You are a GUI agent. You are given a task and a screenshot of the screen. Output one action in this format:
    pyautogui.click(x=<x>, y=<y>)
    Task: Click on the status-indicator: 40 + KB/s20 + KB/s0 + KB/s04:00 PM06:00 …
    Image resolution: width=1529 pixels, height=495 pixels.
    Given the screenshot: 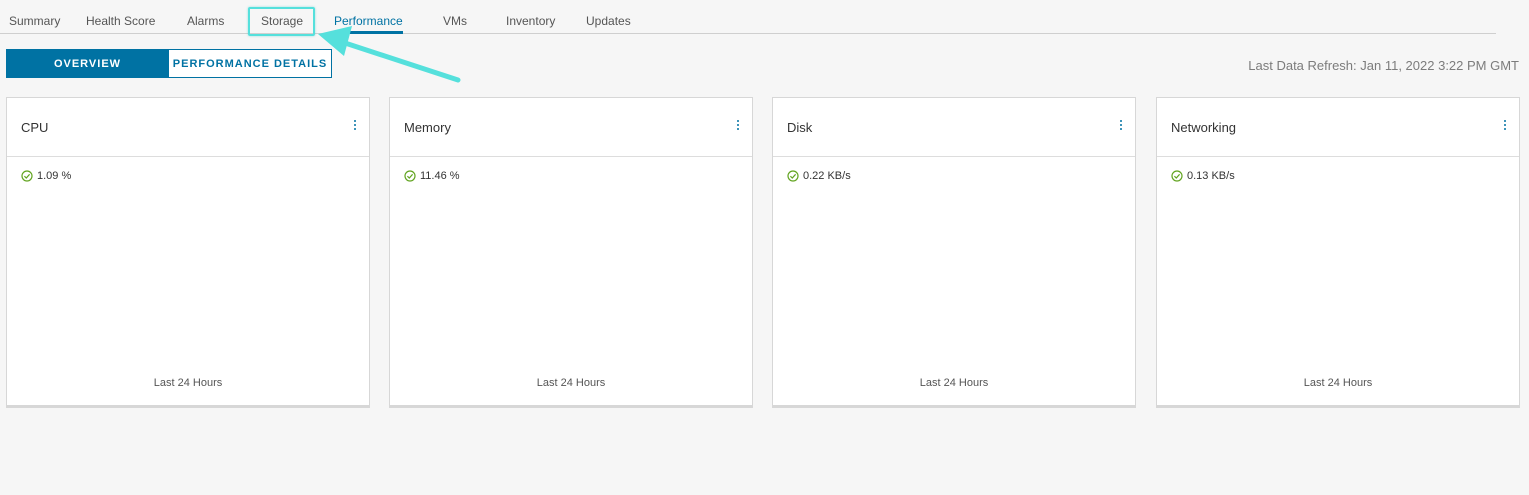 What is the action you would take?
    pyautogui.click(x=1203, y=176)
    